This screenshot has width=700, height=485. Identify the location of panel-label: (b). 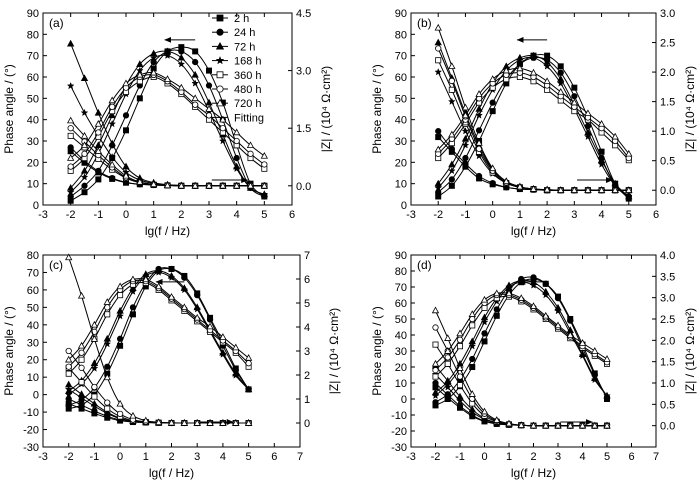
(424, 23).